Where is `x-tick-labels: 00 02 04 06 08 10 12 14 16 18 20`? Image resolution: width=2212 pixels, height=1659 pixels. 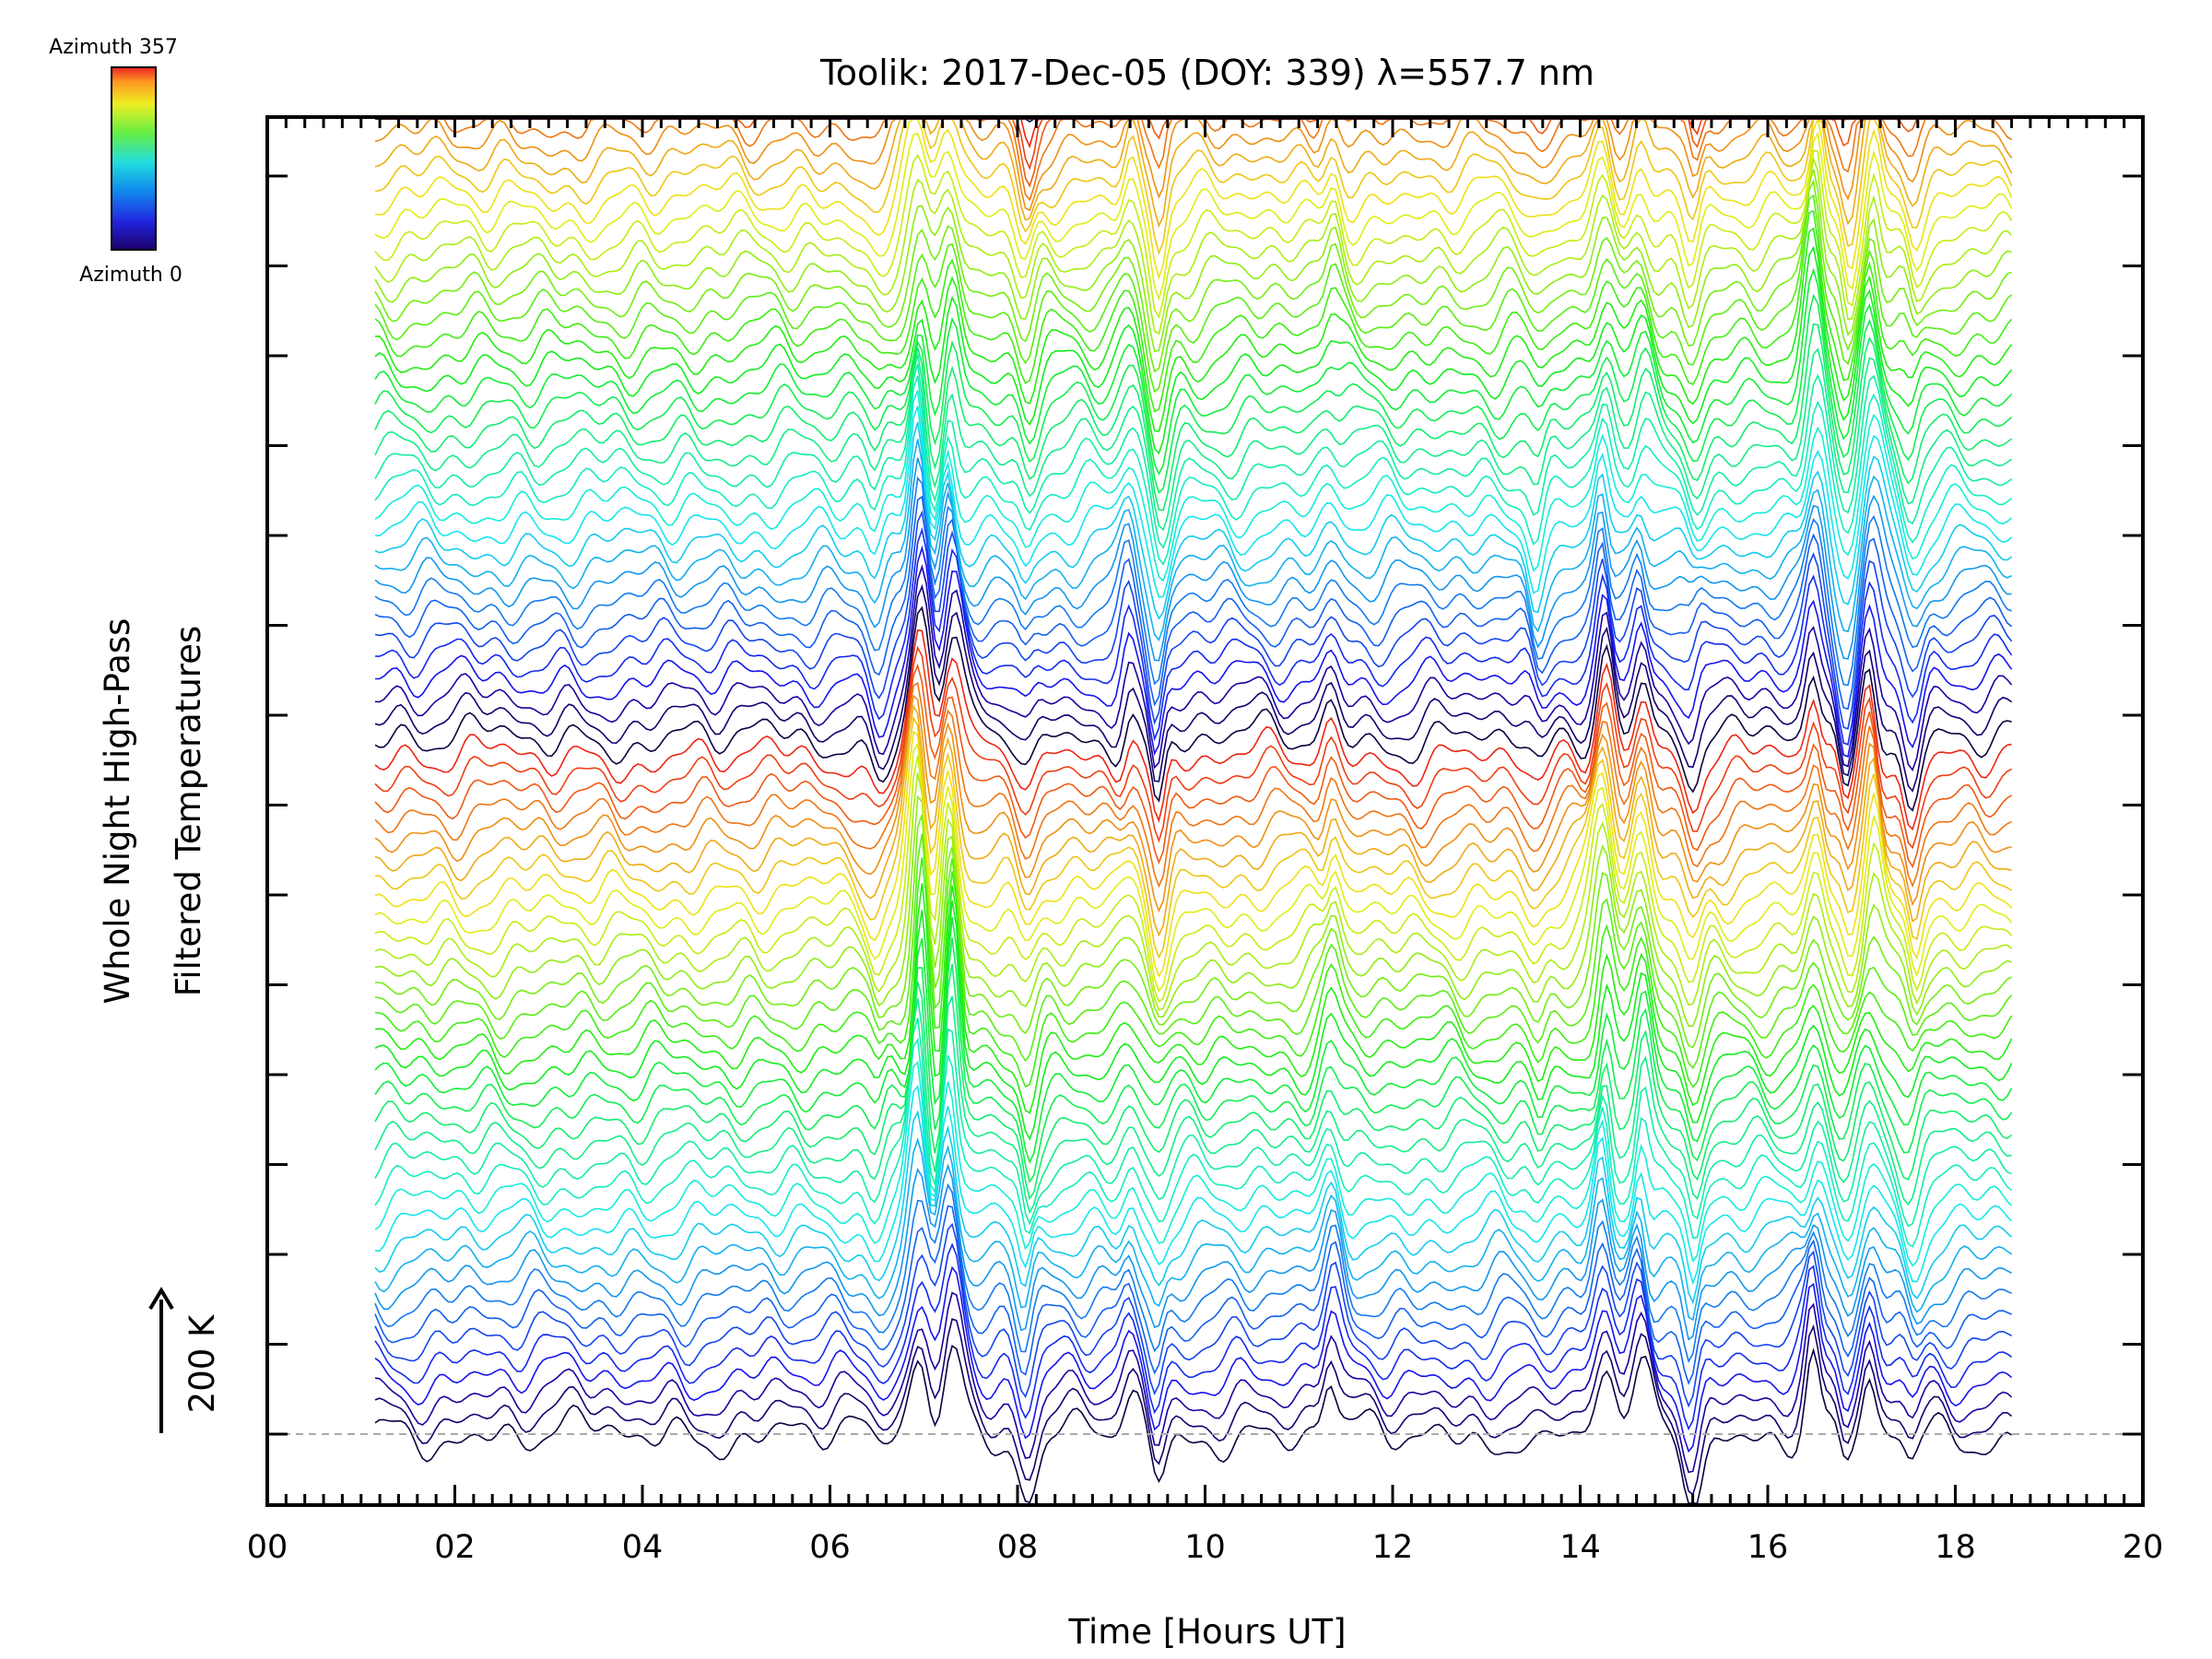
x-tick-labels: 00 02 04 06 08 10 12 14 16 18 20 is located at coordinates (1205, 1547).